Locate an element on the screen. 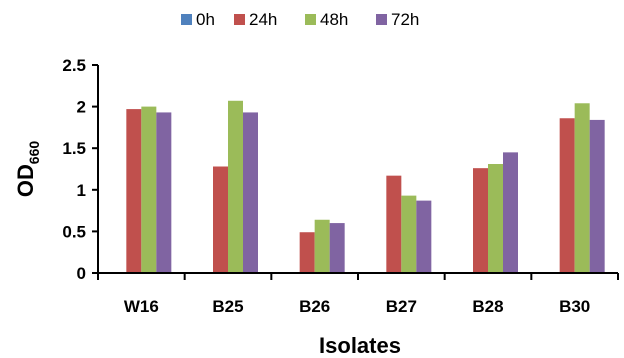  x-tick-label: B27 is located at coordinates (401, 306).